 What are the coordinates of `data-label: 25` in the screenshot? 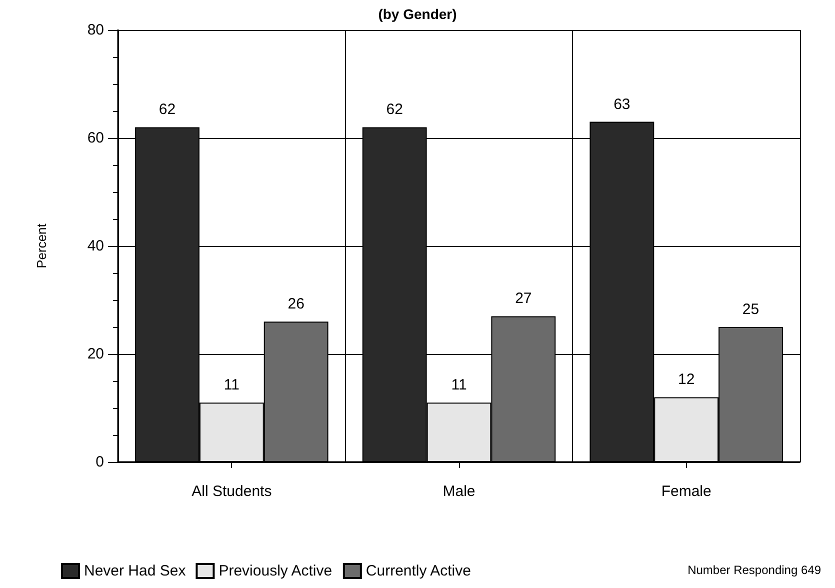 It's located at (751, 309).